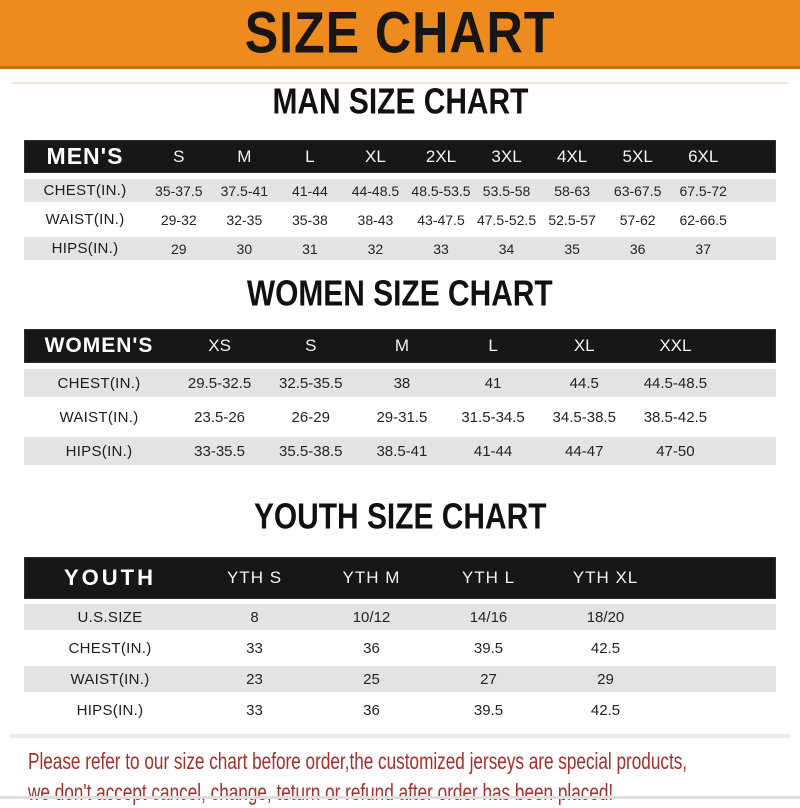 The width and height of the screenshot is (800, 808). Describe the element at coordinates (441, 156) in the screenshot. I see `column-header: 2XL` at that location.